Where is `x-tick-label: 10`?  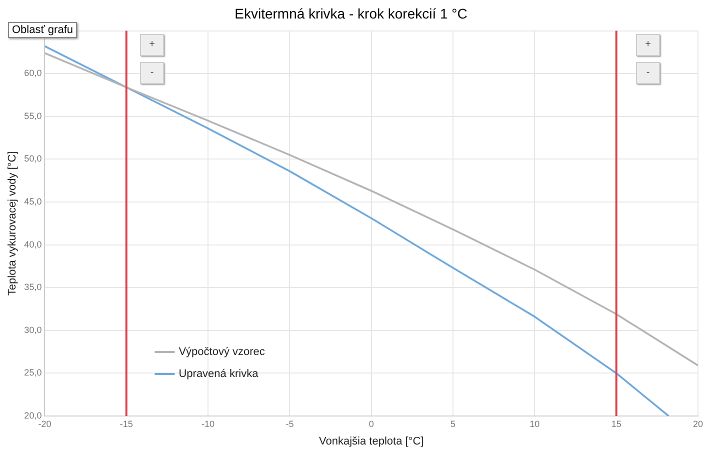
x-tick-label: 10 is located at coordinates (535, 423).